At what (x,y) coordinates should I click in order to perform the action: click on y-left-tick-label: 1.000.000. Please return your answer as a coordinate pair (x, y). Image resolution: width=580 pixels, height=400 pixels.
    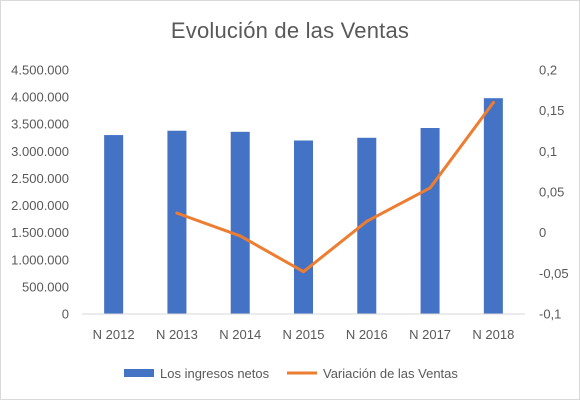
    Looking at the image, I should click on (40, 259).